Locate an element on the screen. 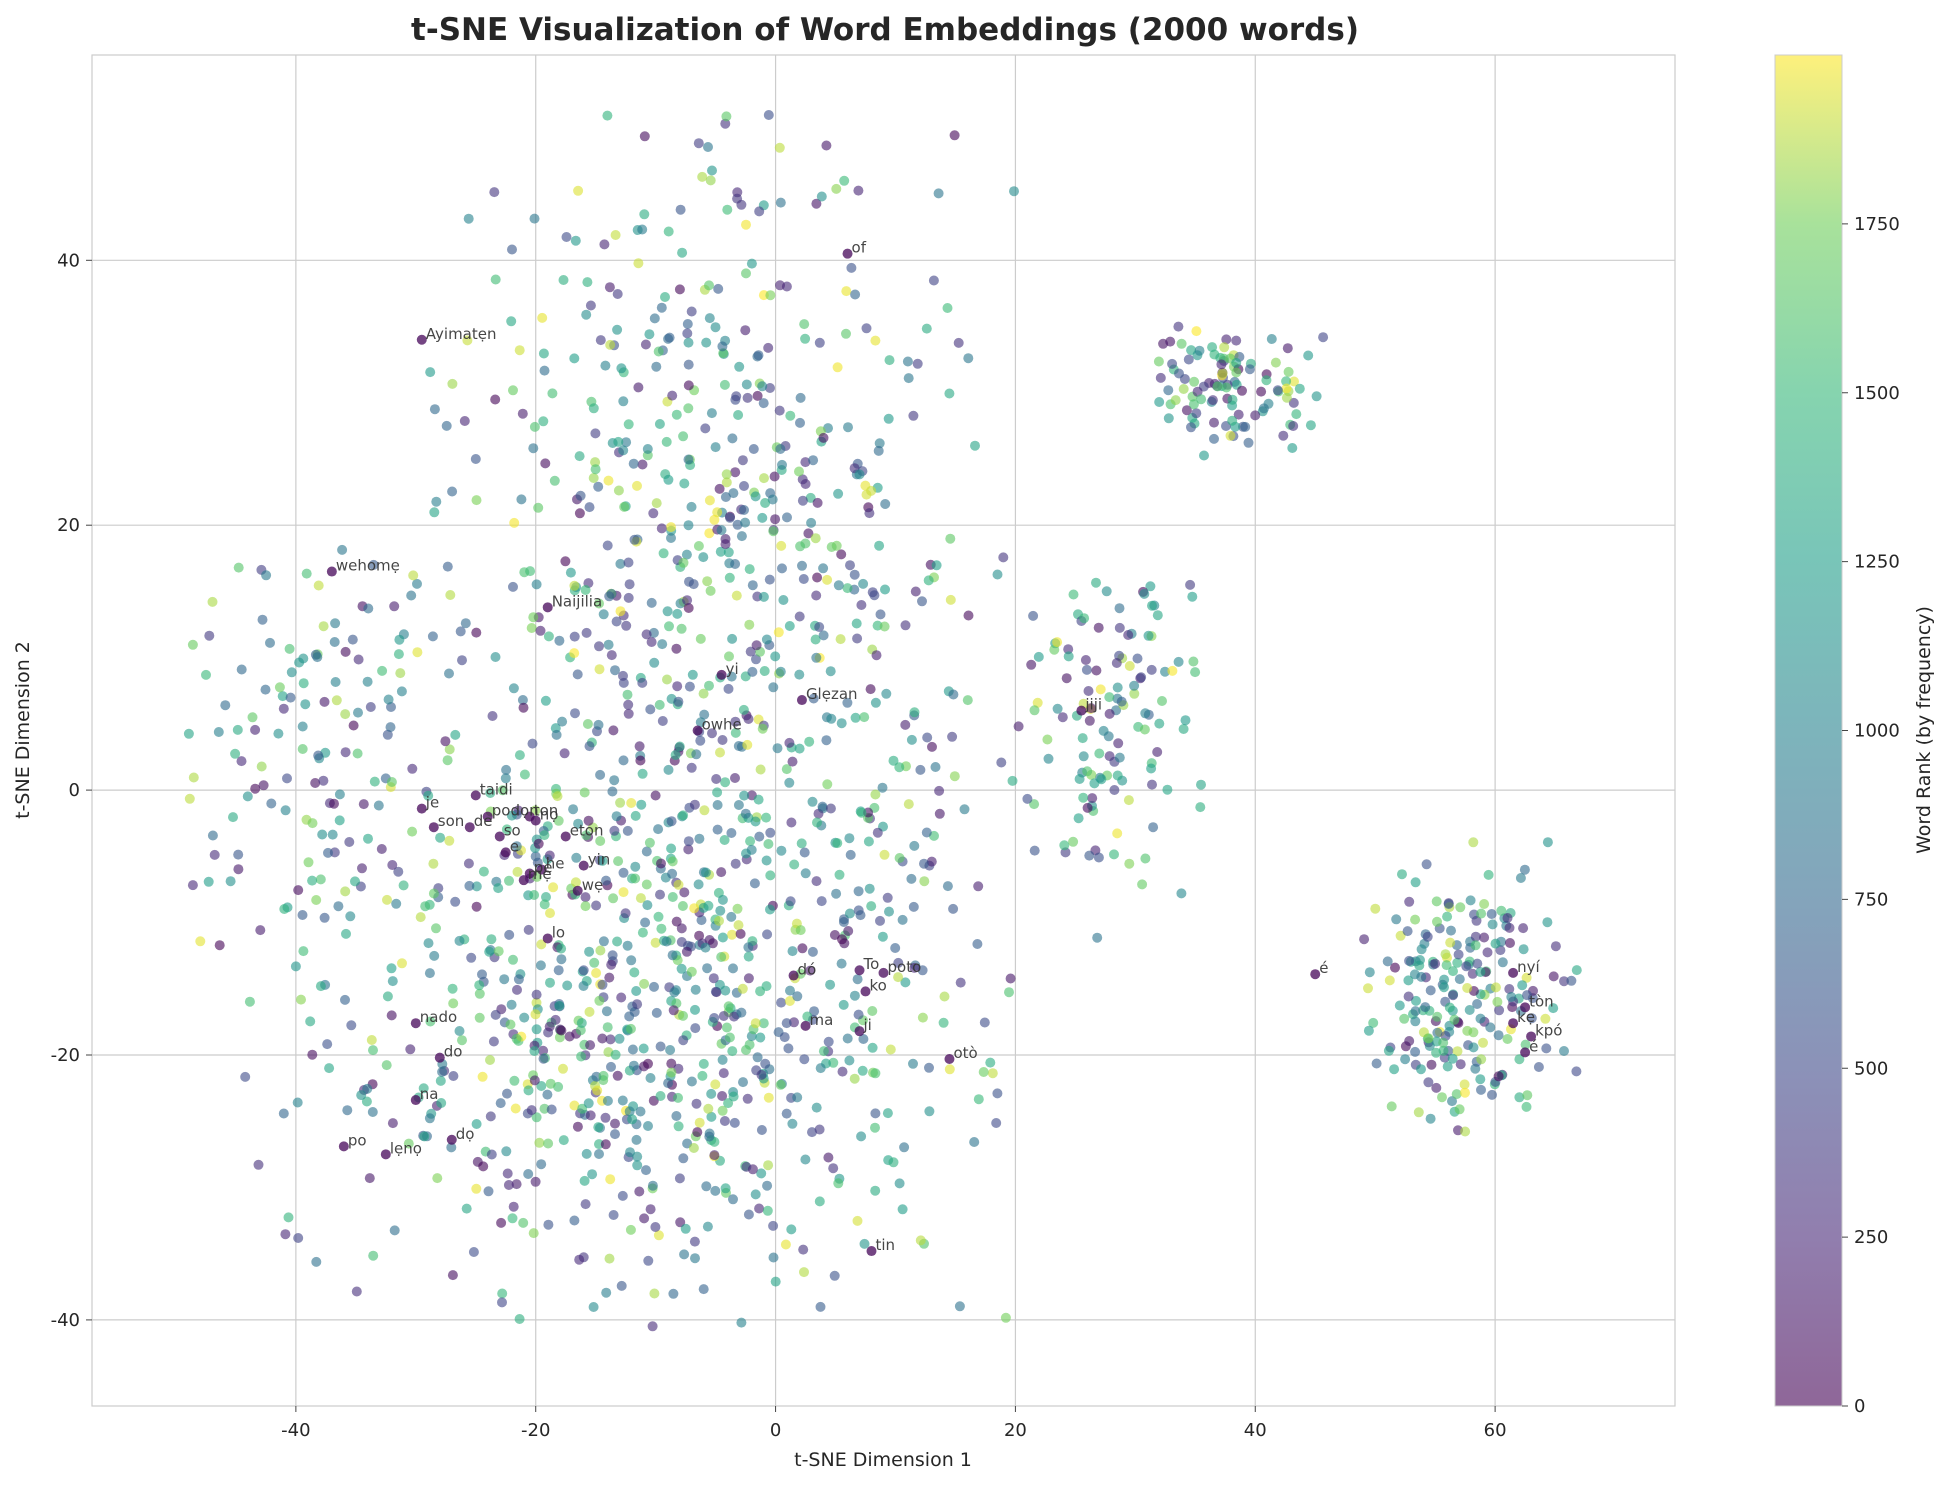 The image size is (1951, 1489). word-label: dọ is located at coordinates (465, 1134).